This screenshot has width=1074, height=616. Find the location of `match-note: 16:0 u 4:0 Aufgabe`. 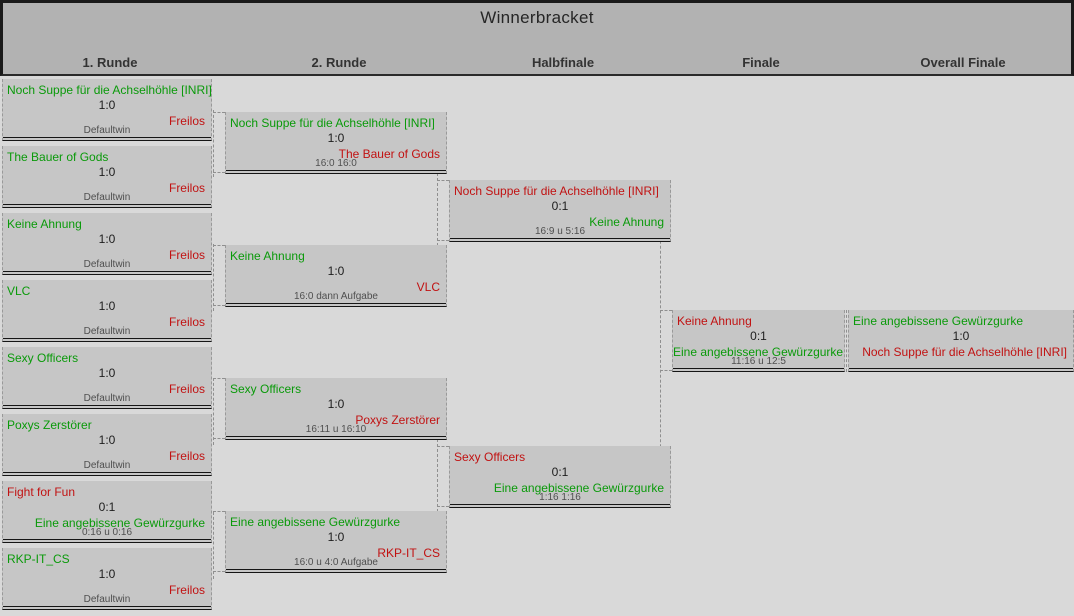

match-note: 16:0 u 4:0 Aufgabe is located at coordinates (336, 563).